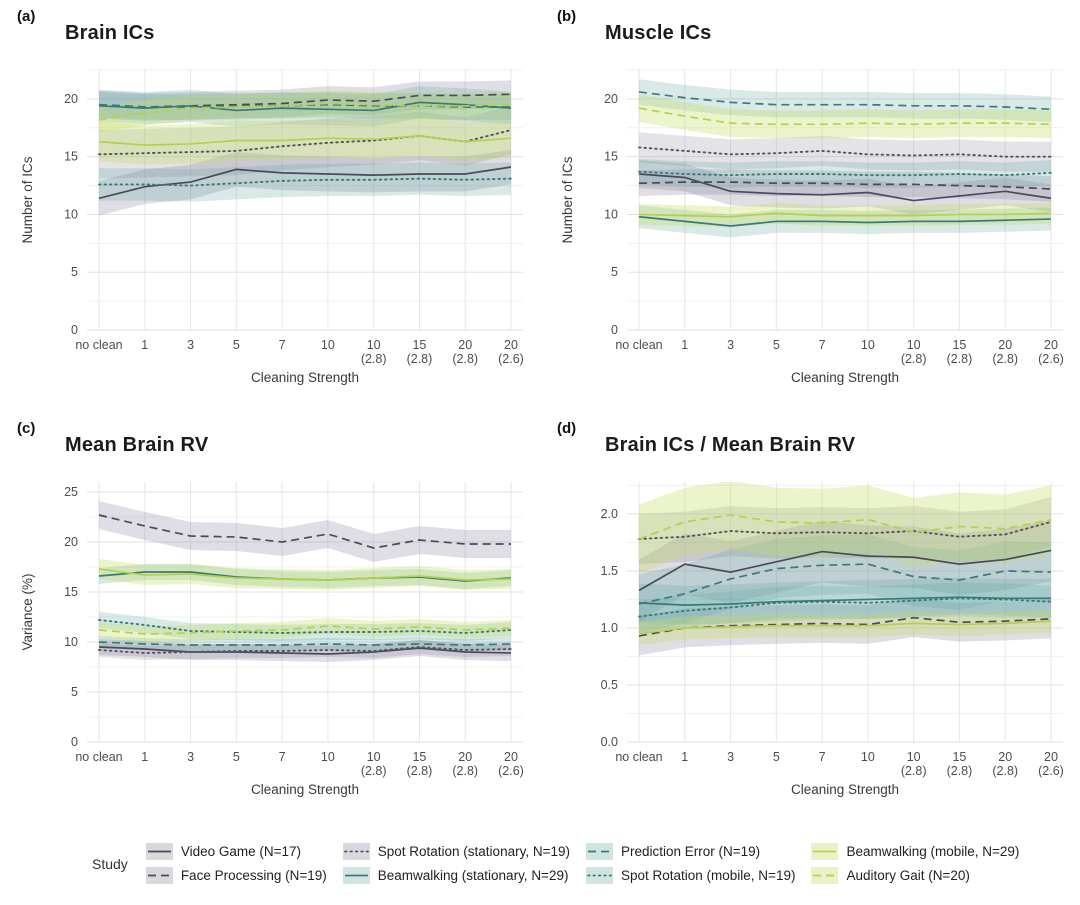  I want to click on svg-text: 1.0, so click(609, 628).